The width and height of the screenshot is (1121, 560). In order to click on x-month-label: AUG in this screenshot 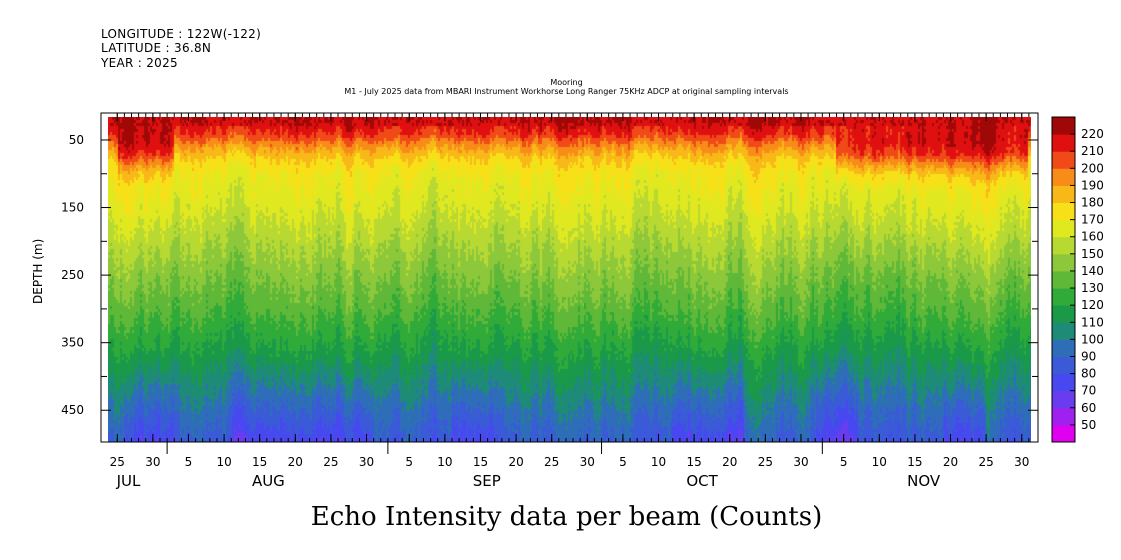, I will do `click(268, 481)`.